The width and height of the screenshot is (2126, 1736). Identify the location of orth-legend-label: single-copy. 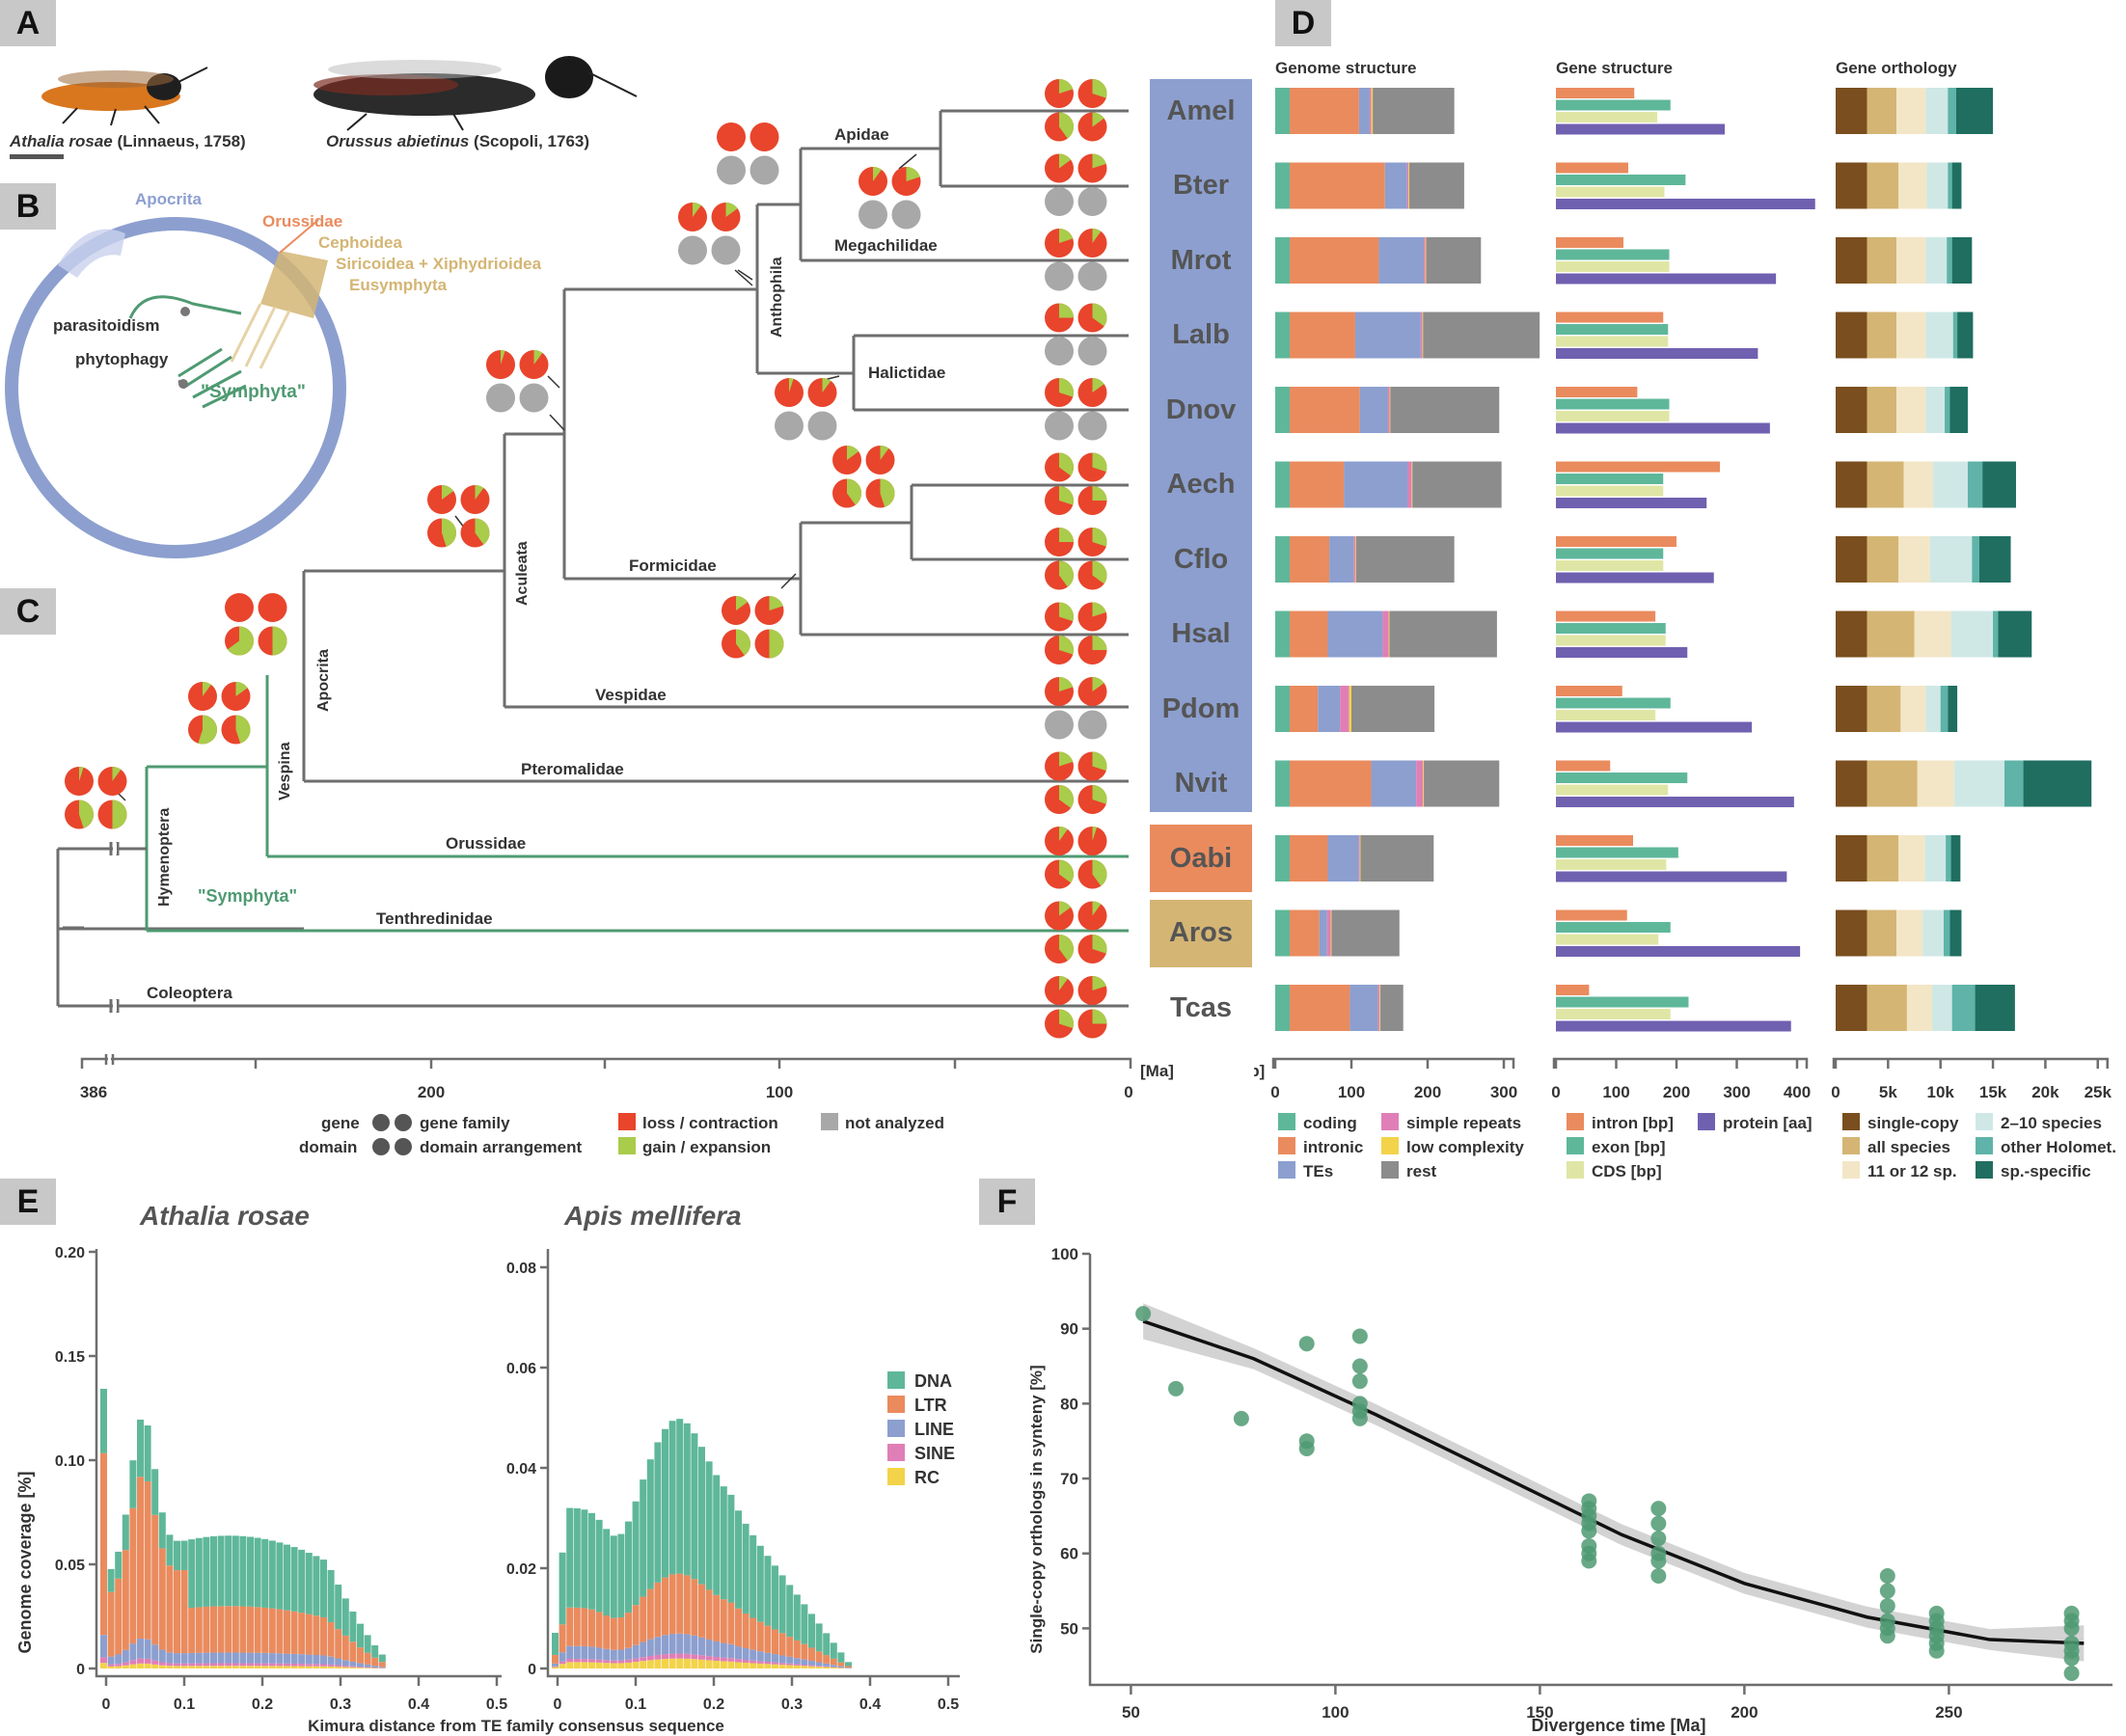
(1913, 1123).